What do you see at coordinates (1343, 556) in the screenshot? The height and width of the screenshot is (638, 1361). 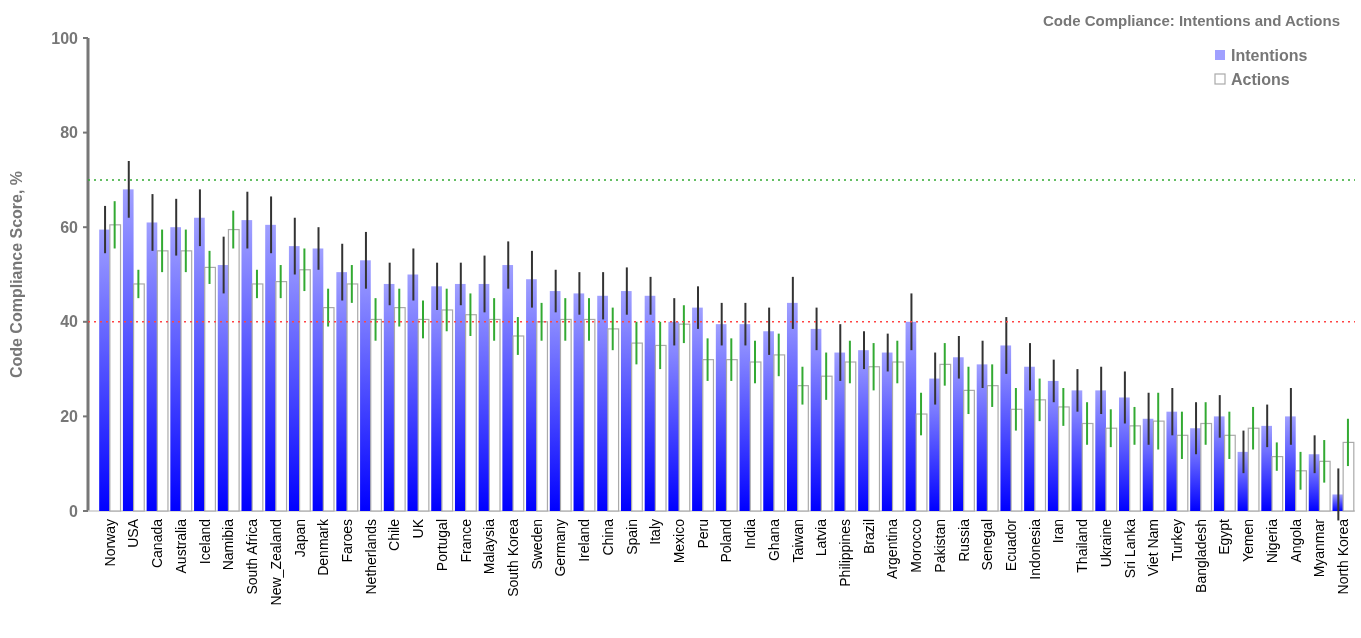 I see `x-tick-label: North Korea` at bounding box center [1343, 556].